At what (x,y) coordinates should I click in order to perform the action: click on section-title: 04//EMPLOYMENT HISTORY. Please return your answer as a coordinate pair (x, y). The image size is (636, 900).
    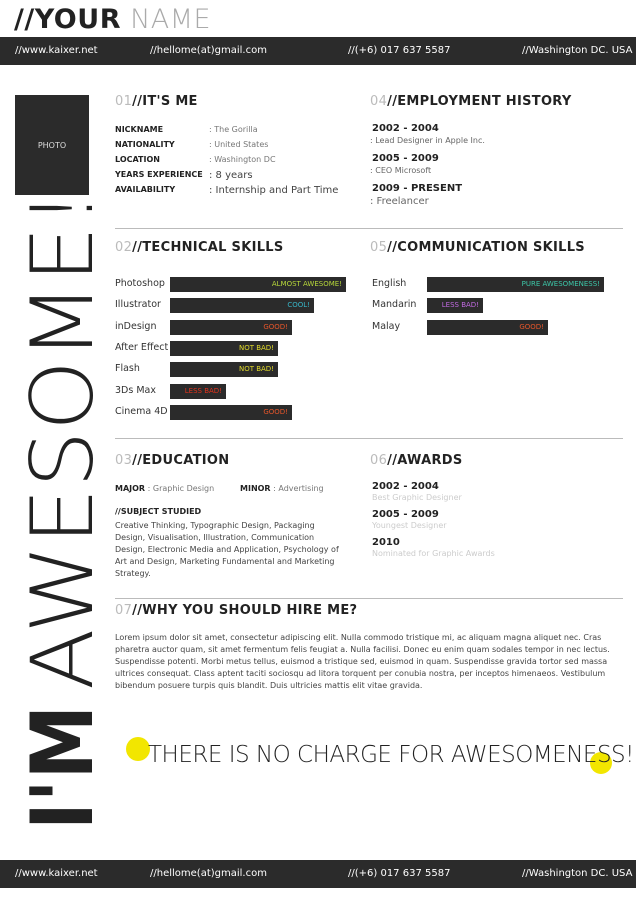
    Looking at the image, I should click on (471, 101).